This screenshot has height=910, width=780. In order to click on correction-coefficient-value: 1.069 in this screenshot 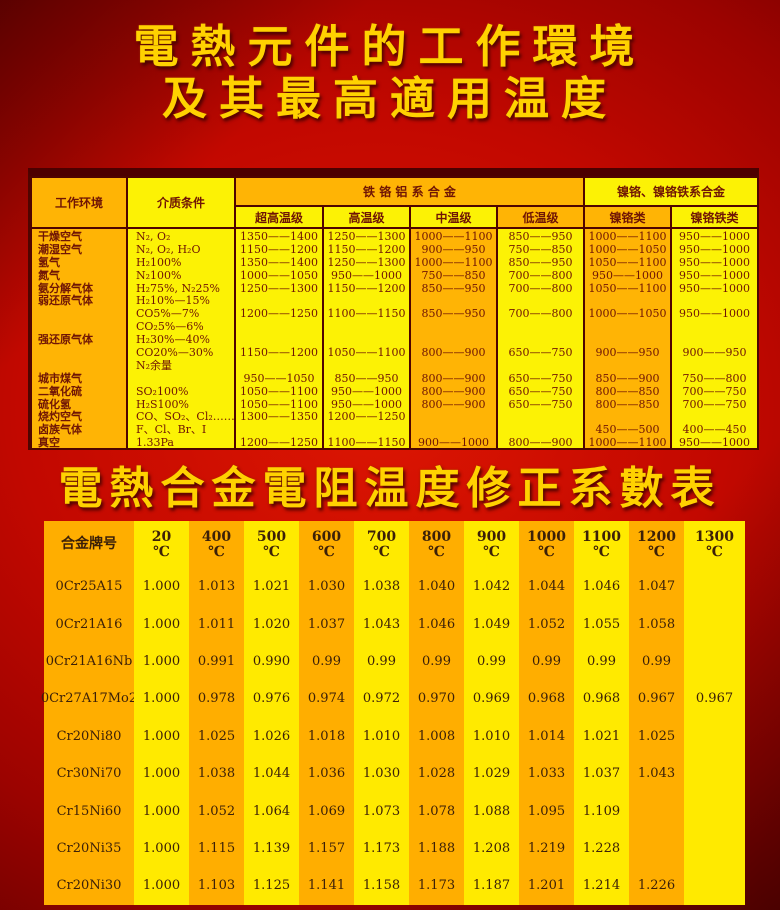, I will do `click(326, 811)`.